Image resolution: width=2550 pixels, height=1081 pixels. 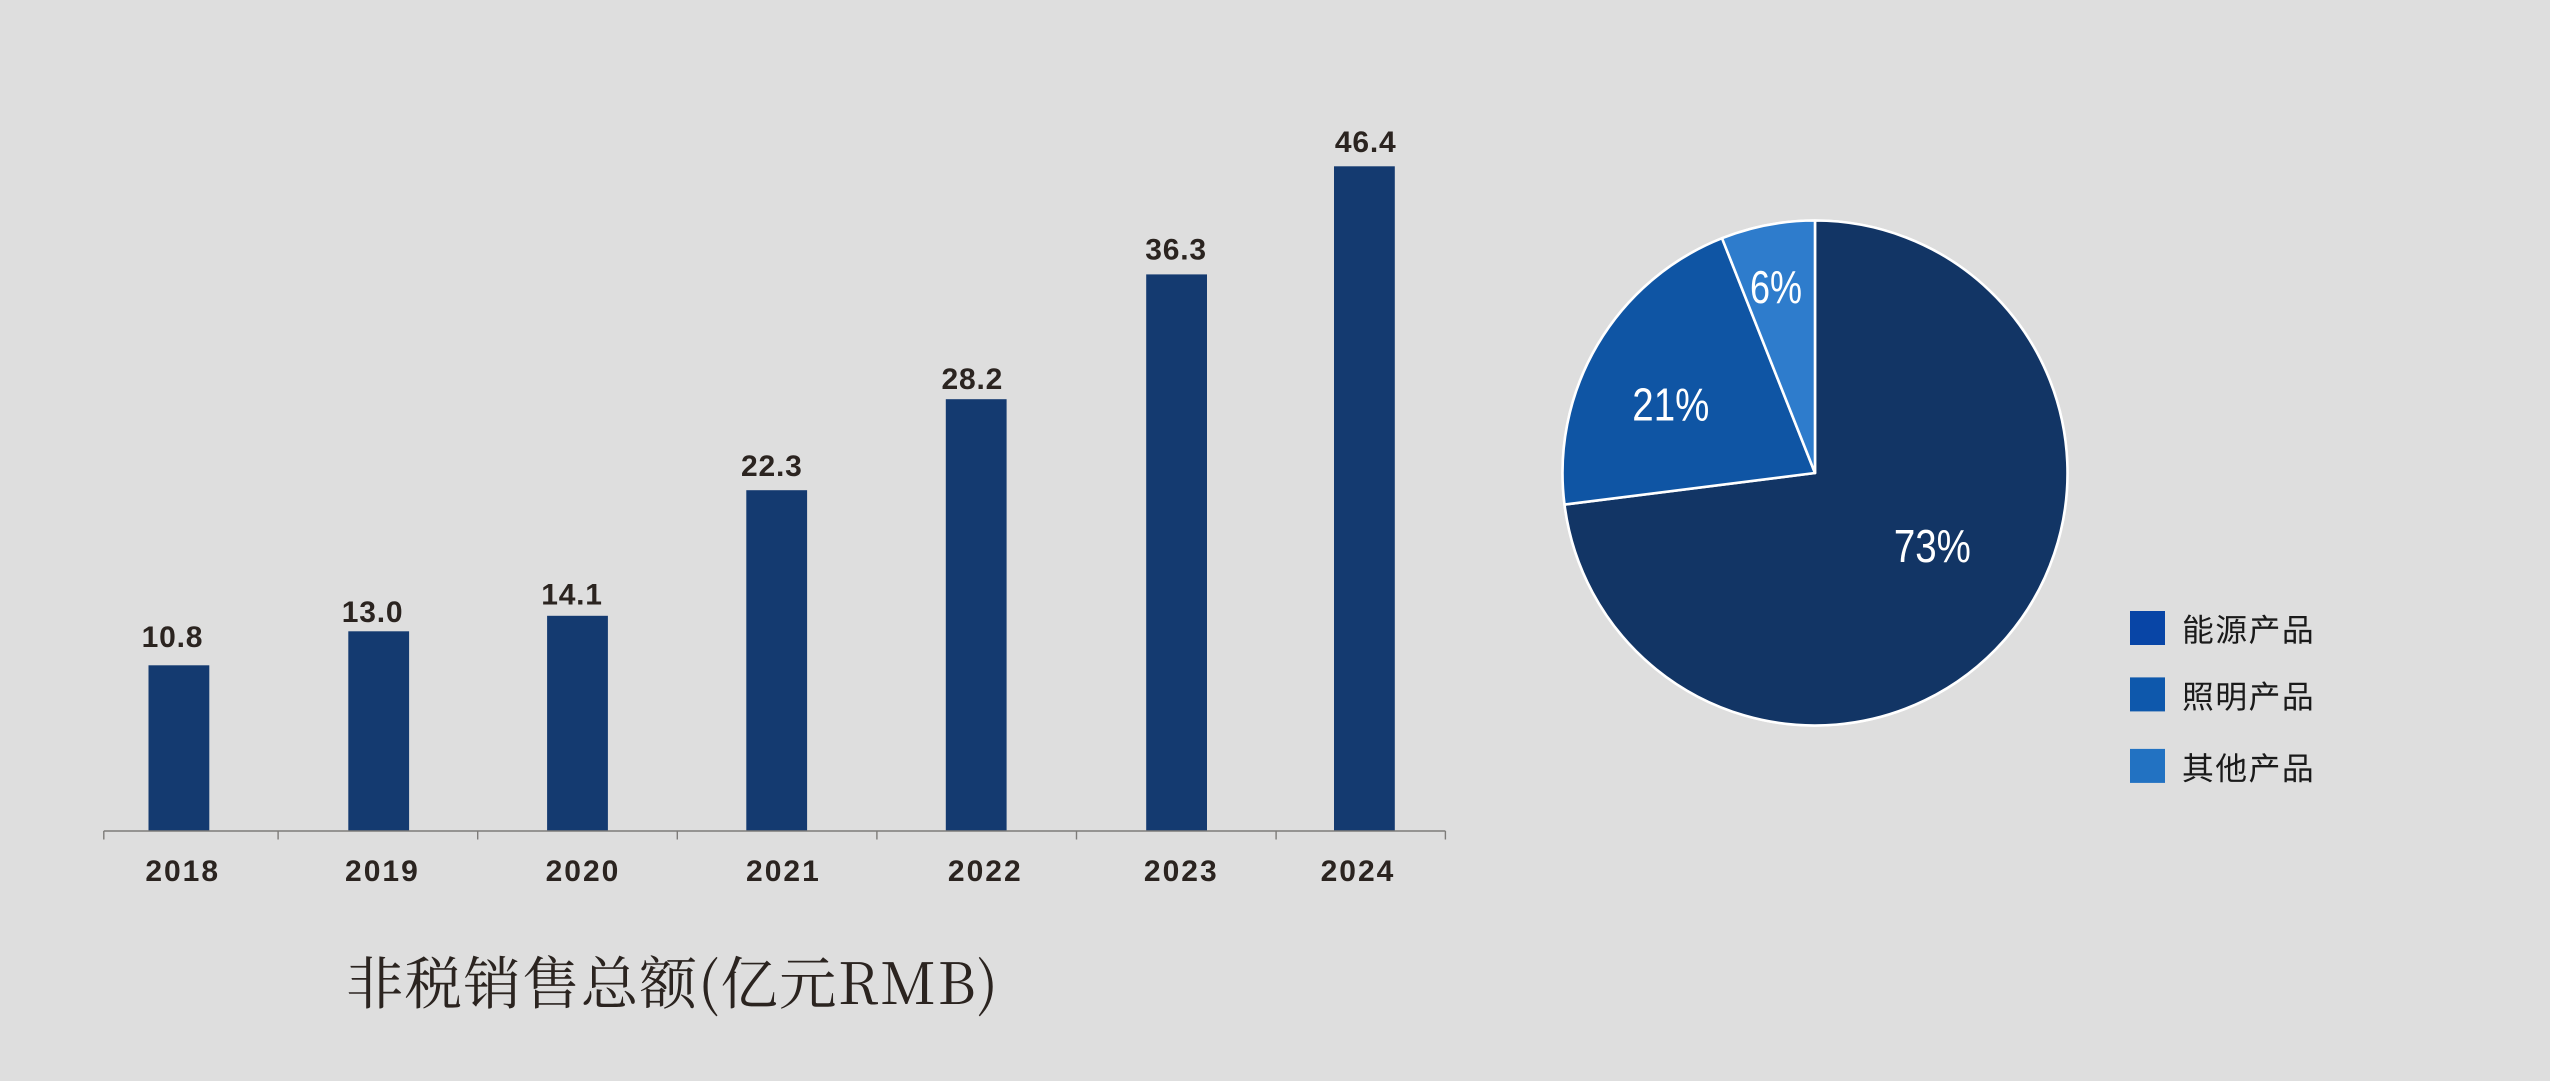 I want to click on svg-text: 73%, so click(x=1932, y=546).